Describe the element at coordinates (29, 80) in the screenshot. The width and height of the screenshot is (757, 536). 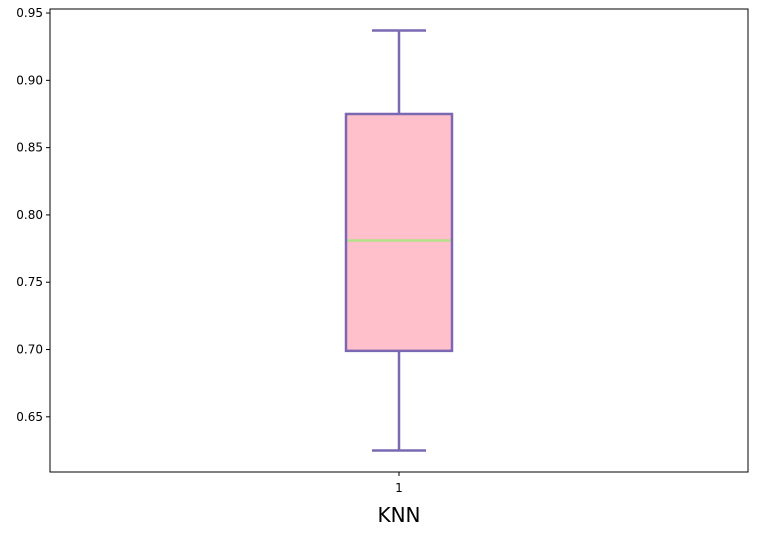
I see `y-tick-label: 0.90` at that location.